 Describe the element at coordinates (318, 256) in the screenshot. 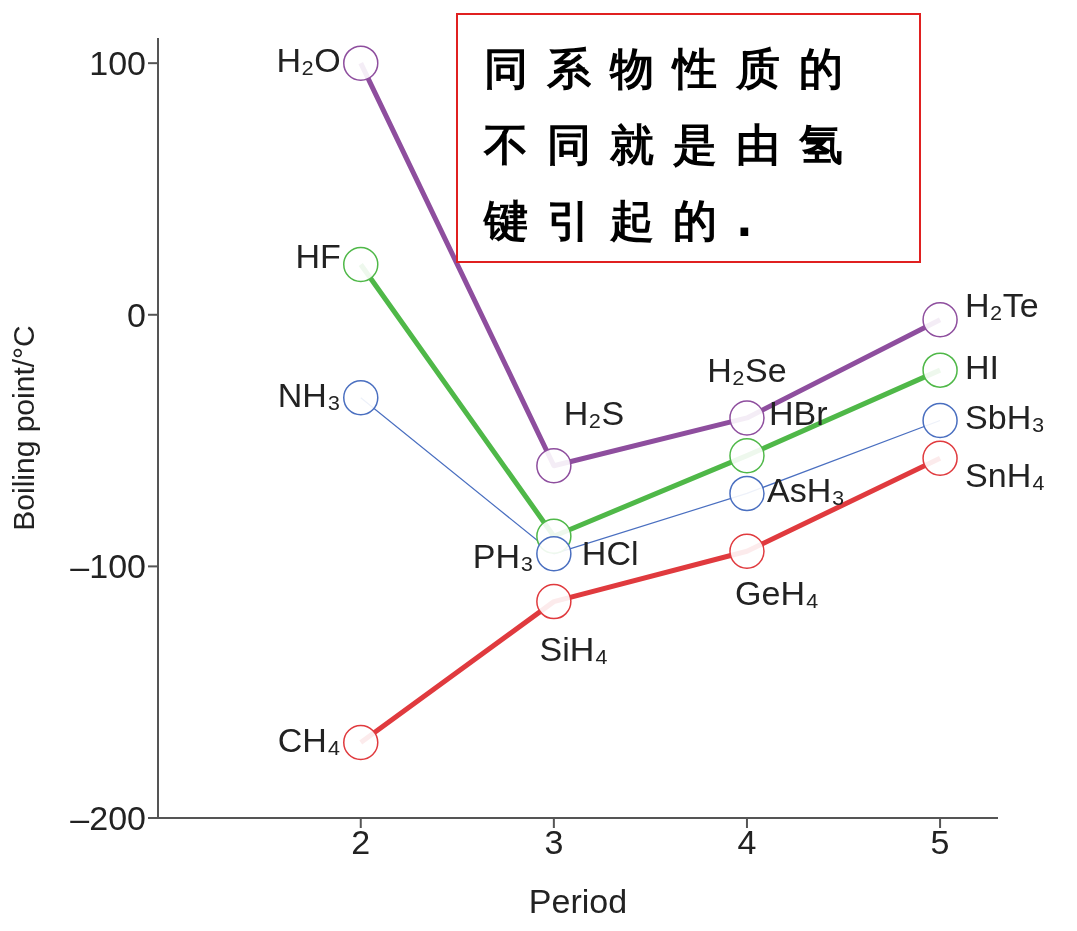

I see `annotation: HF` at that location.